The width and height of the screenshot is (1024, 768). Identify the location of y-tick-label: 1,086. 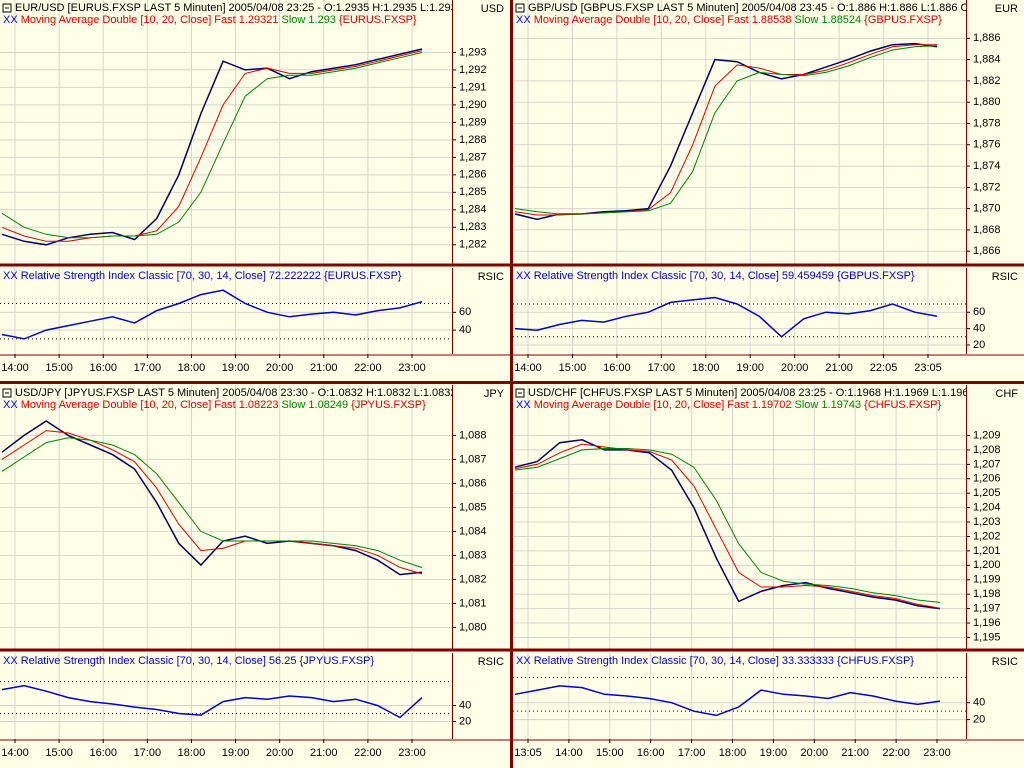
(473, 483).